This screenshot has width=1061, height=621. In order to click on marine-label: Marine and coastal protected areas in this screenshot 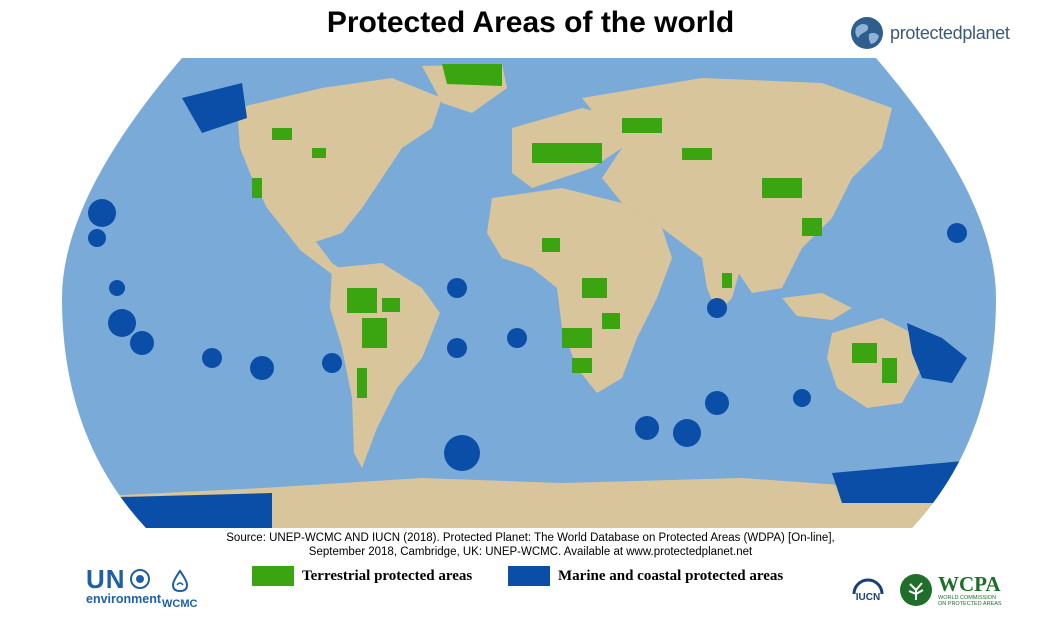, I will do `click(671, 575)`.